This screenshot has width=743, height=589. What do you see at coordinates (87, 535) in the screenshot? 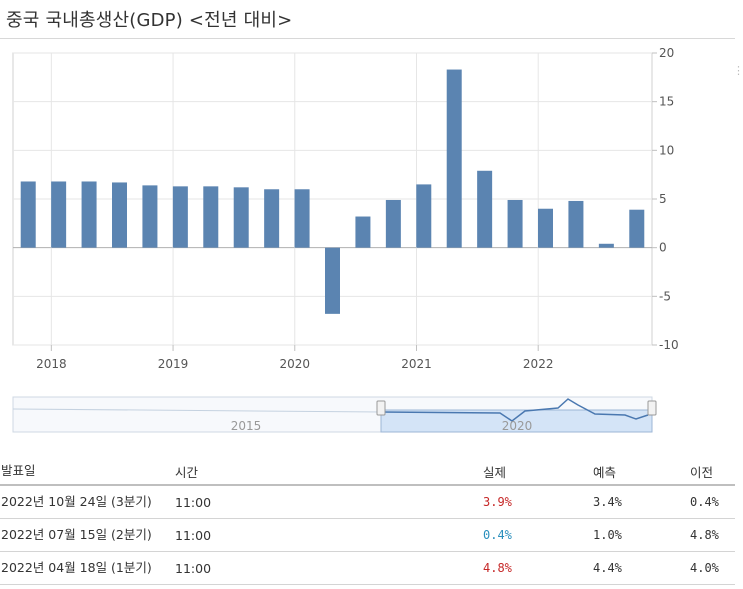
I see `row-date: 2022년 07월 15일 (2분기)` at bounding box center [87, 535].